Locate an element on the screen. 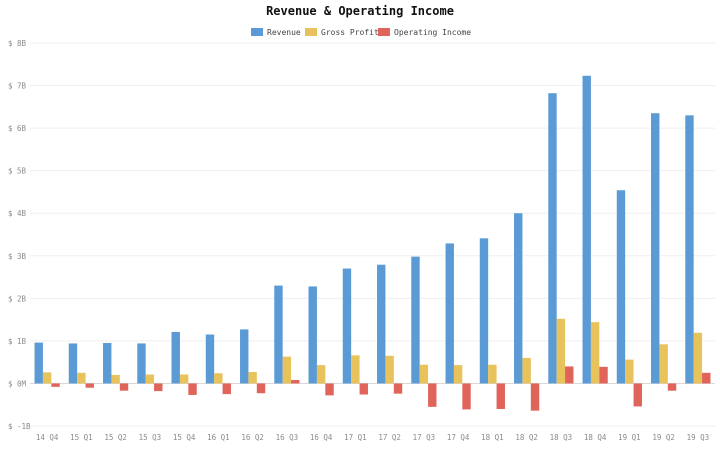 The width and height of the screenshot is (720, 452). x-tick-label: 14 Q4 is located at coordinates (47, 437).